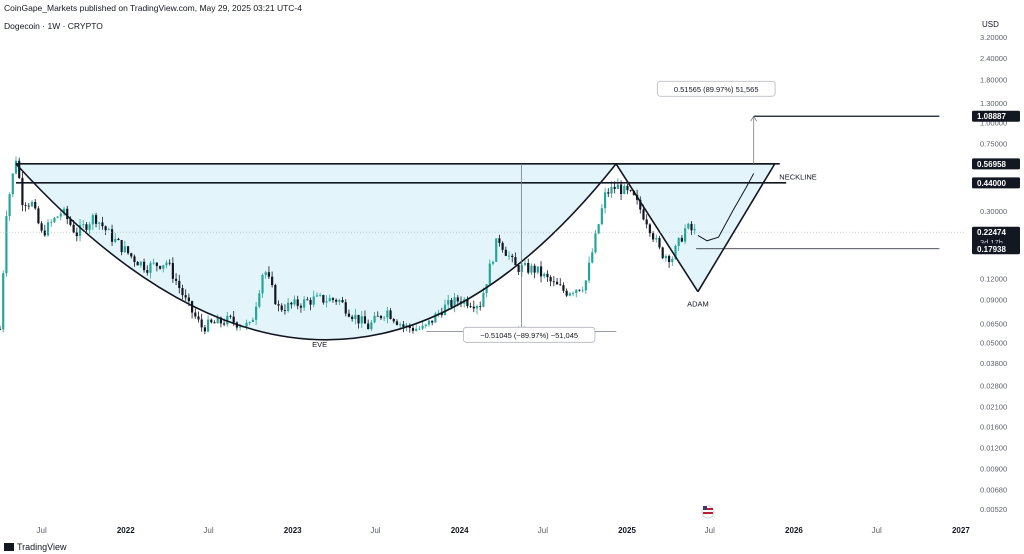 The image size is (1024, 554). I want to click on symbol-title: Dogecoin · 1W · CRYPTO, so click(53, 26).